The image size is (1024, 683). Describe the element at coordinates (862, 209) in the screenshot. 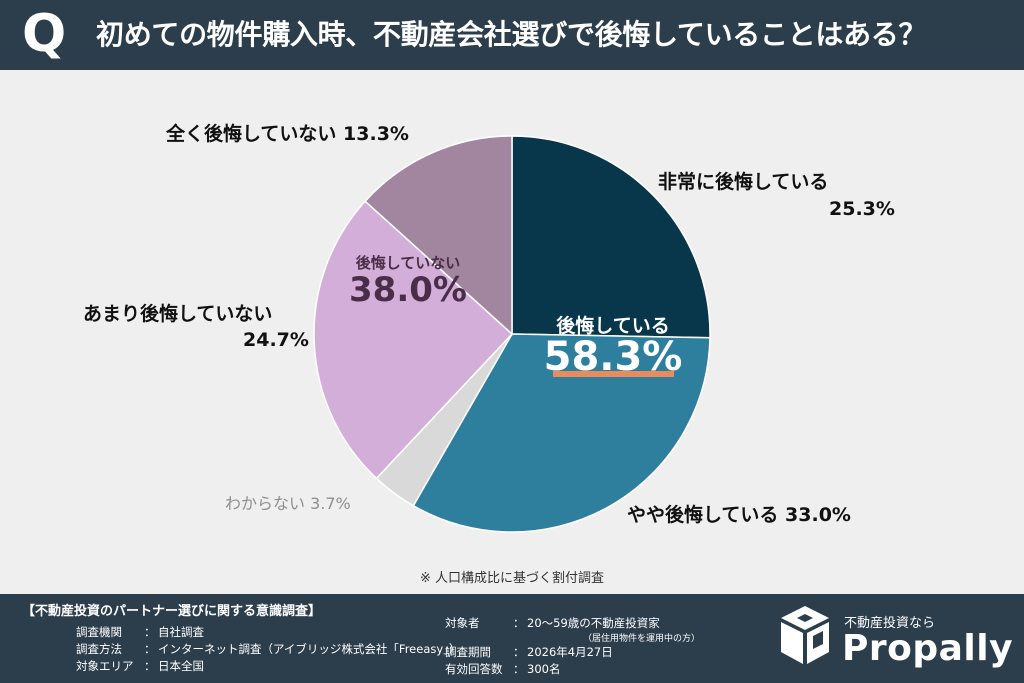

I see `label-very-regret-pct: 25.3%` at that location.